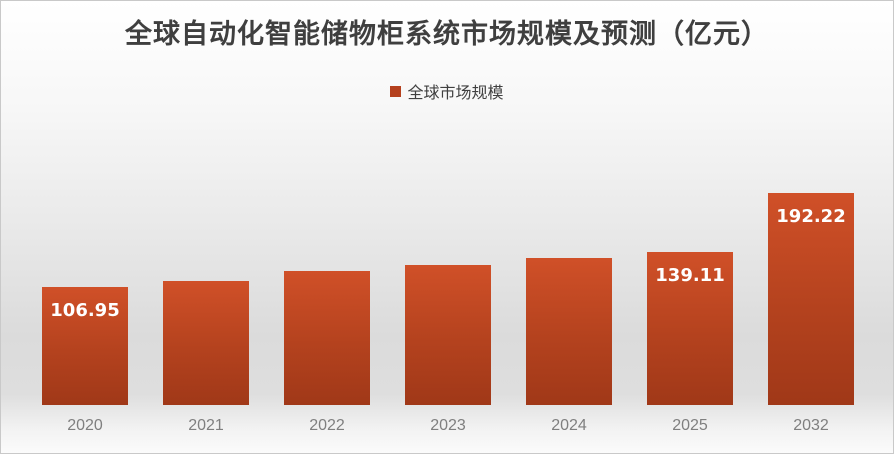 This screenshot has height=454, width=894. I want to click on legend-label: 全球市场规模, so click(455, 94).